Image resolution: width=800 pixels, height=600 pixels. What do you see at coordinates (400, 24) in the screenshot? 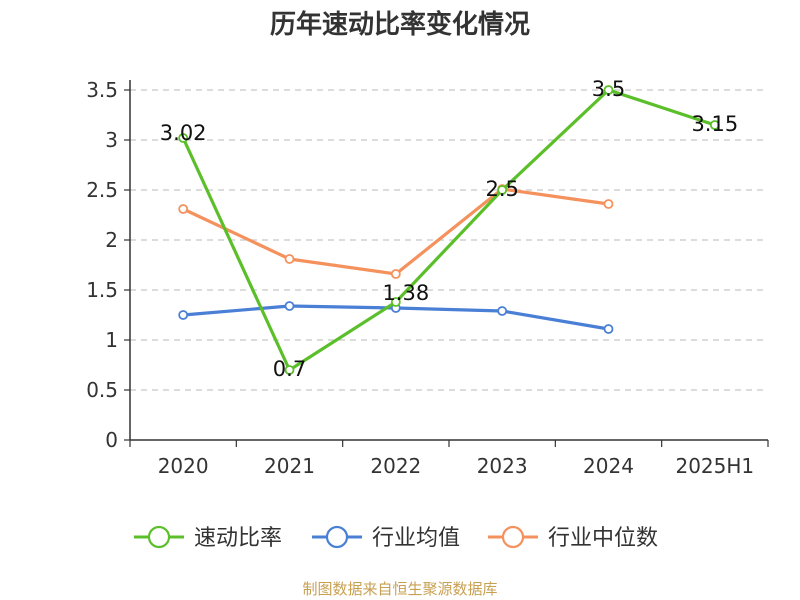
I see `chart-title: 历年速动比率变化情况` at bounding box center [400, 24].